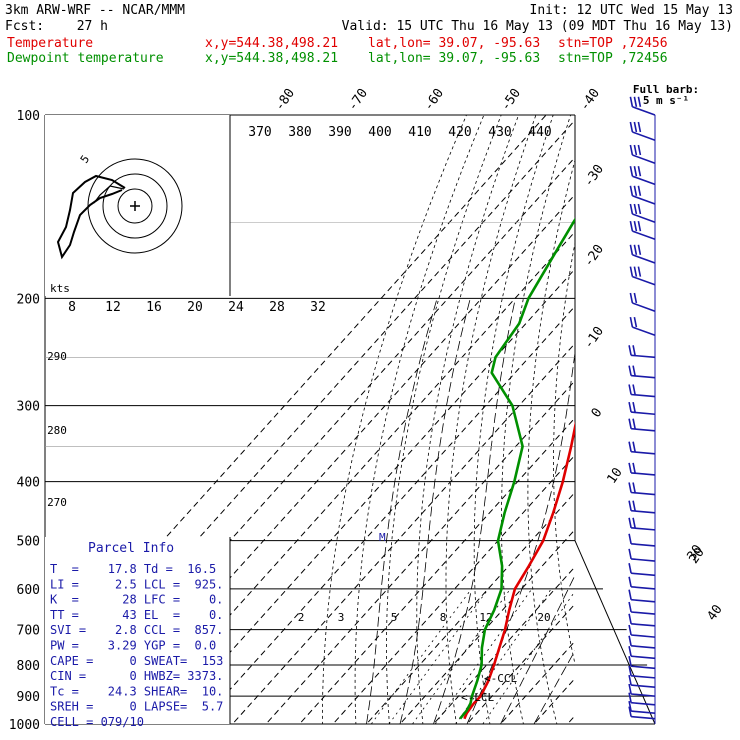  Describe the element at coordinates (615, 632) in the screenshot. I see `right-slant-axis-line` at that location.